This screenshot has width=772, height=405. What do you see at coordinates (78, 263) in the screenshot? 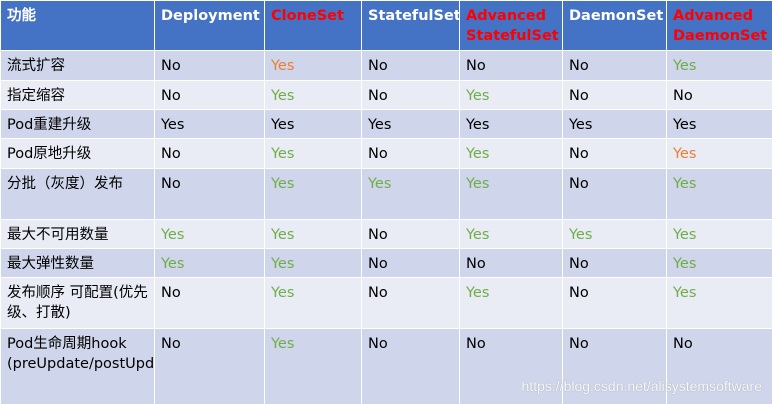
I see `feature-cell: 最大弹性数量` at bounding box center [78, 263].